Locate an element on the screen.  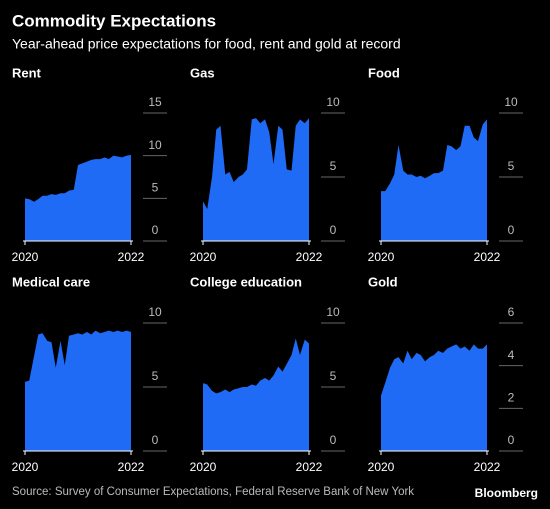
panel-title: Gas is located at coordinates (202, 72).